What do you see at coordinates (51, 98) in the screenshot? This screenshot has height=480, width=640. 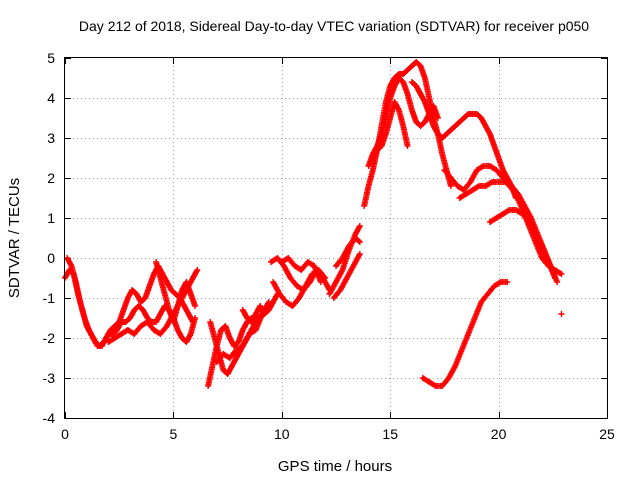 I see `y-tick-label: 4` at bounding box center [51, 98].